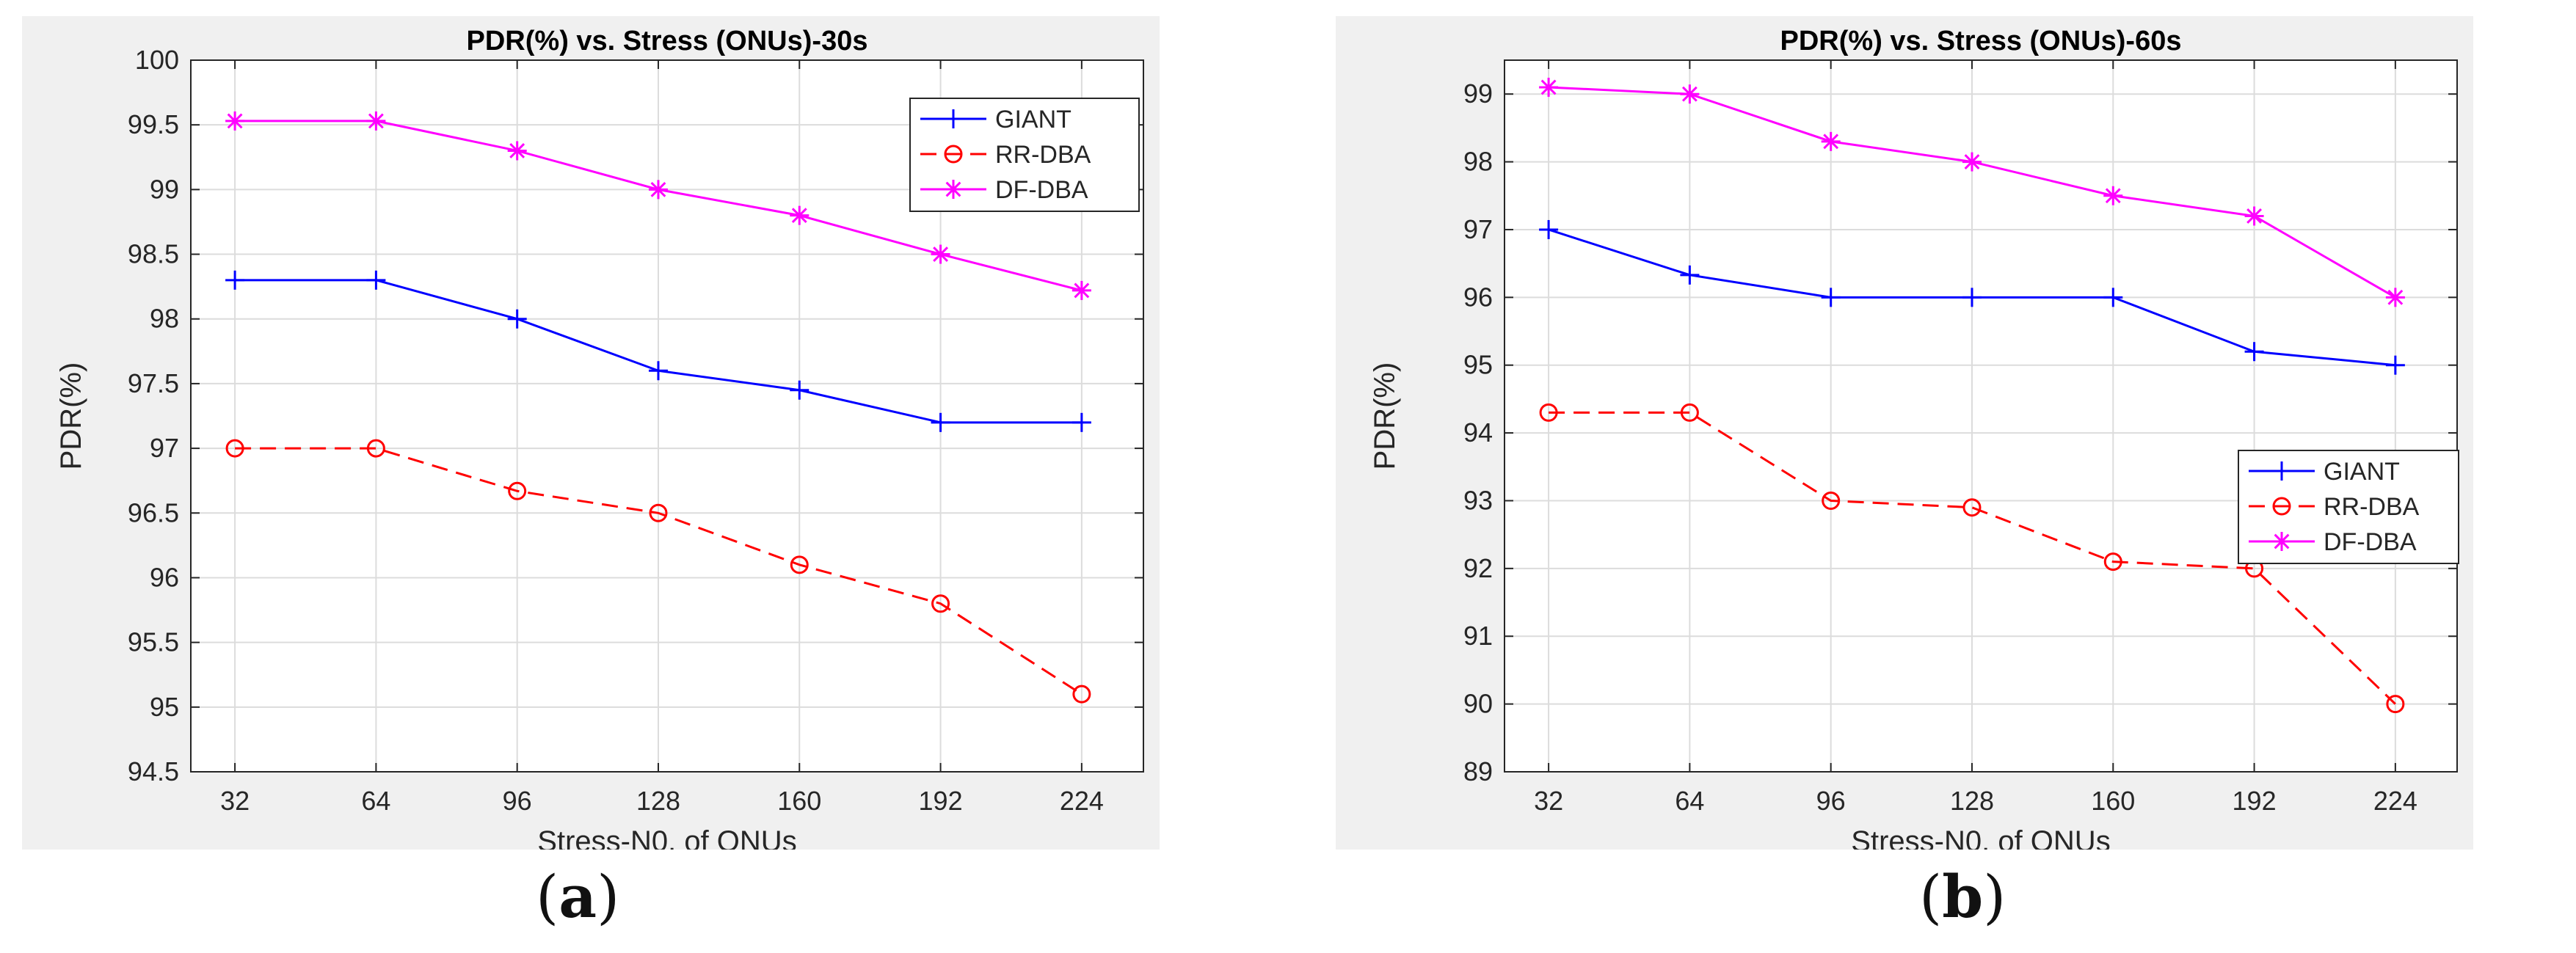 The width and height of the screenshot is (2576, 953). What do you see at coordinates (2113, 801) in the screenshot?
I see `chart-b-xtick-label: 160` at bounding box center [2113, 801].